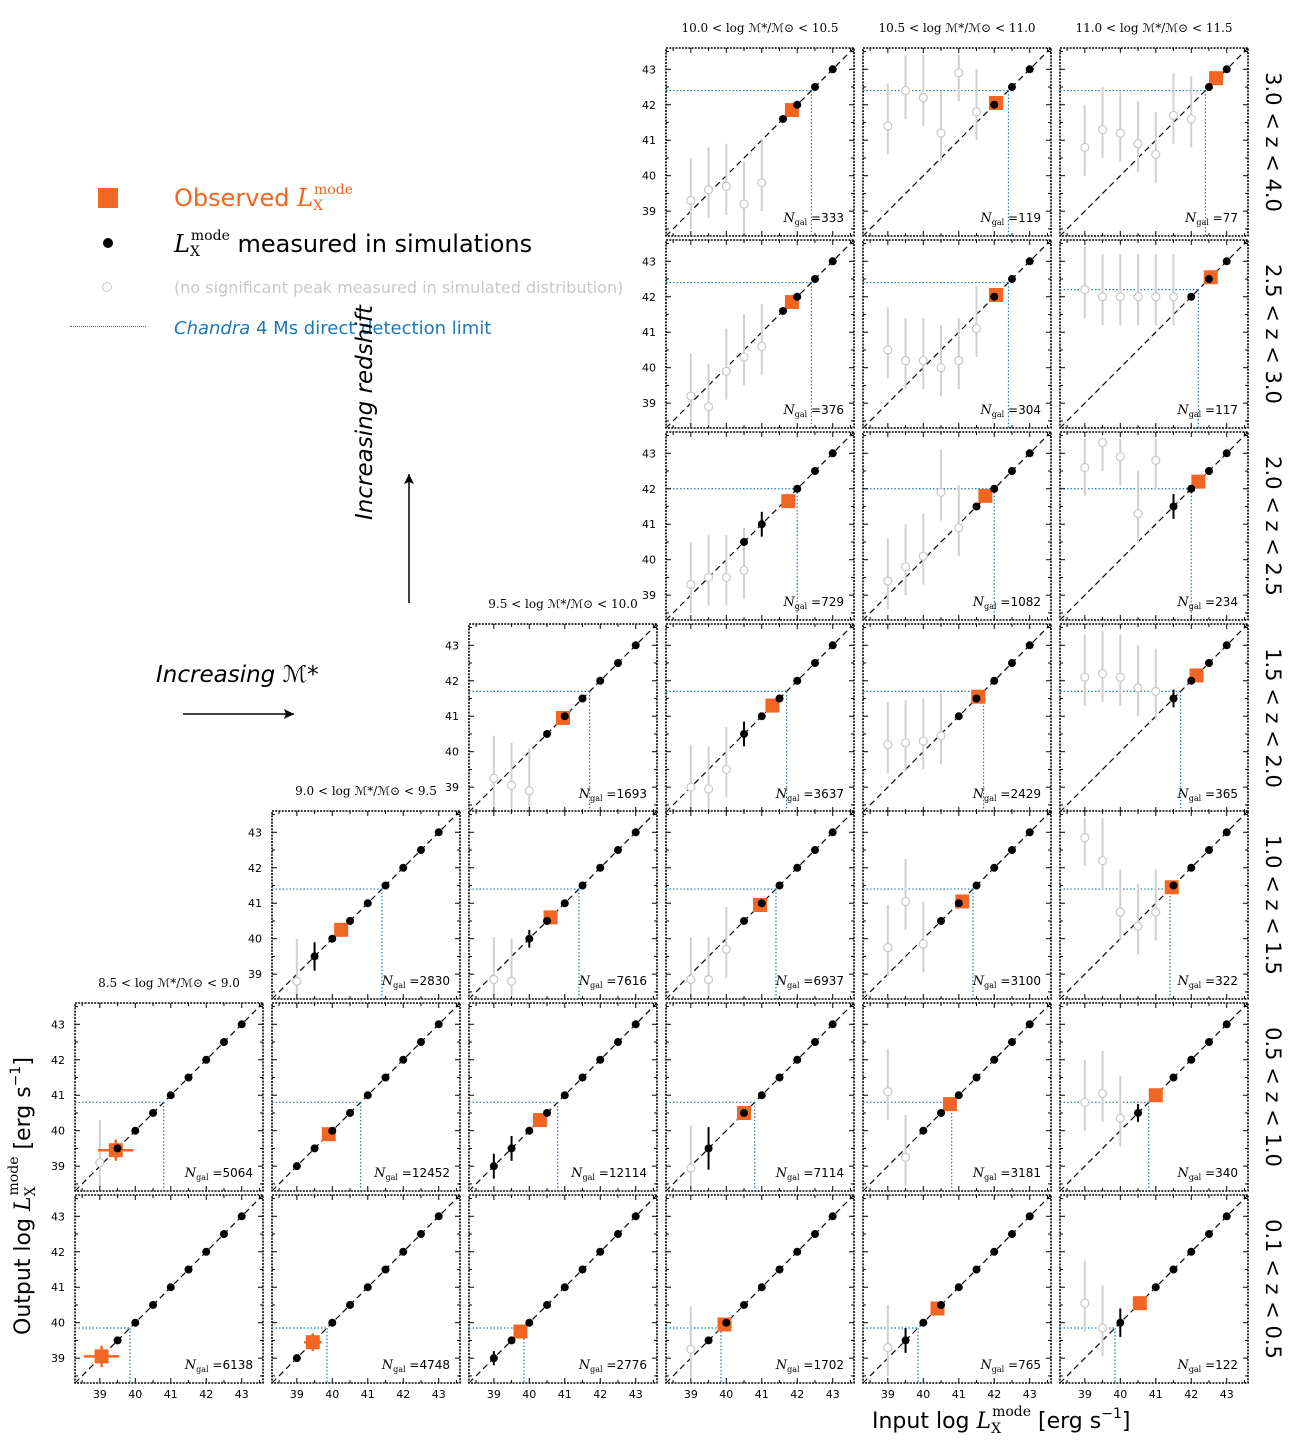 The height and width of the screenshot is (1445, 1294). I want to click on redshift-bin-label: 1.0 < z < 1.5, so click(1273, 905).